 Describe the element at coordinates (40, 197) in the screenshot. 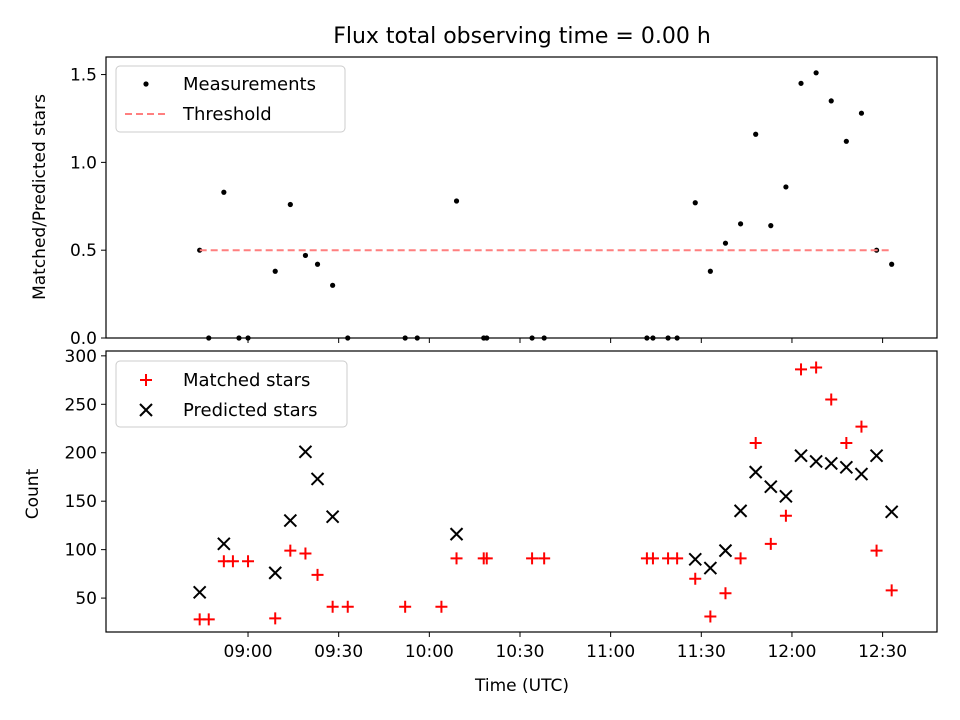

I see `top-y-label: Matched/Predicted stars` at that location.